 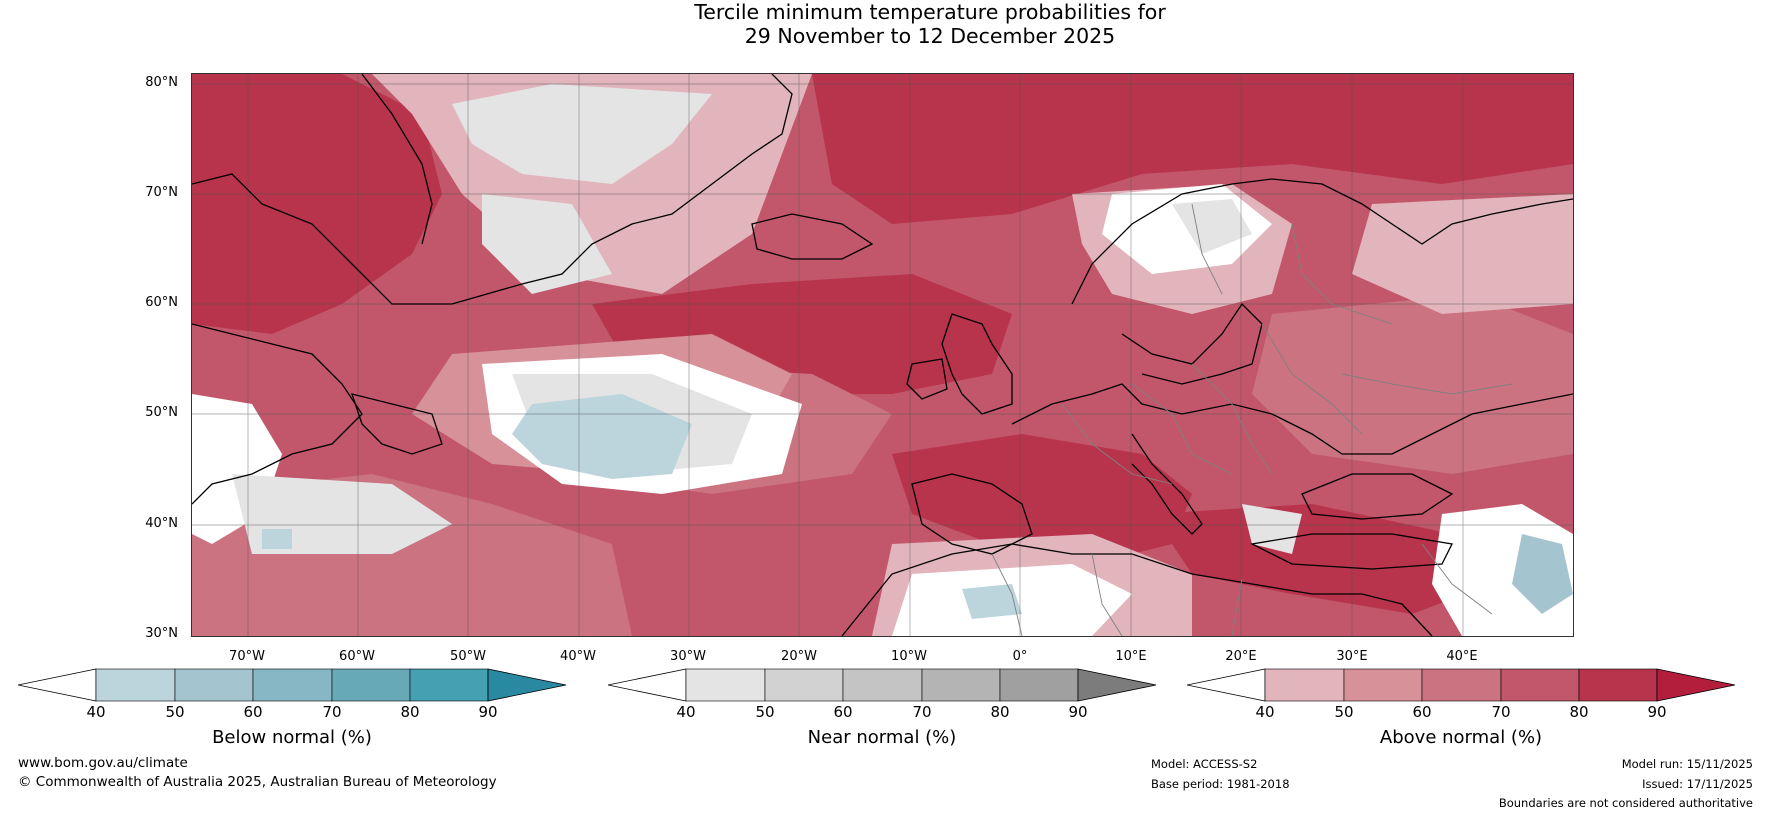 What do you see at coordinates (1131, 656) in the screenshot?
I see `lon-label-10e: 10°E` at bounding box center [1131, 656].